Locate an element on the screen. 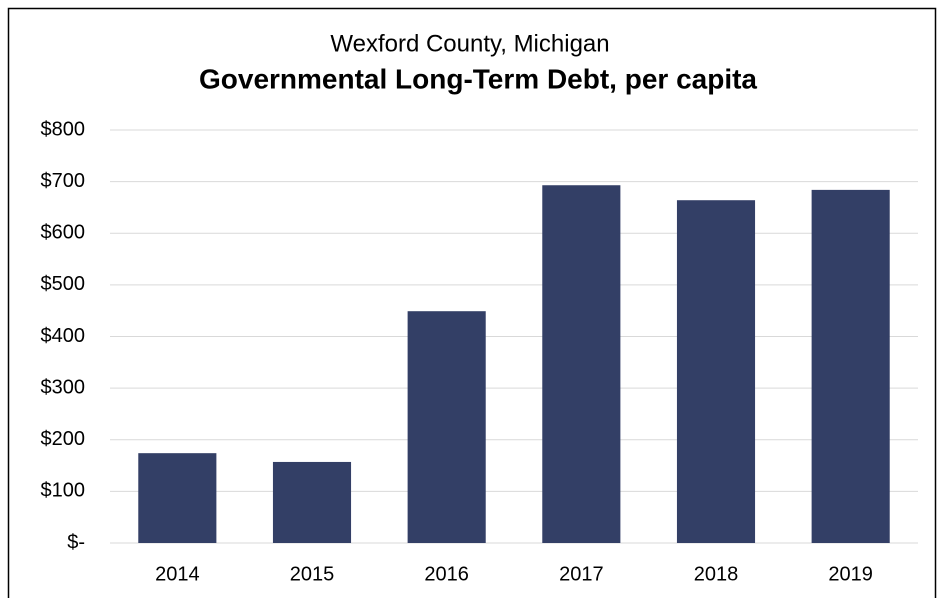 The width and height of the screenshot is (938, 598). y-tick-label: $200 is located at coordinates (63, 439).